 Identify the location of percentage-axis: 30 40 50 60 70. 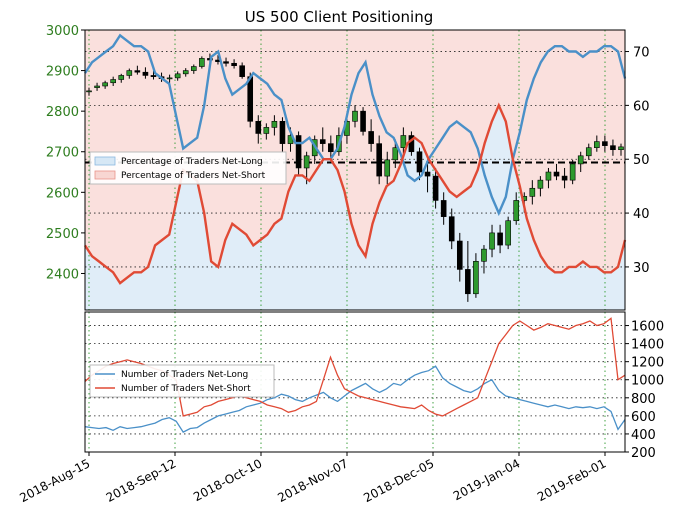
(637, 161).